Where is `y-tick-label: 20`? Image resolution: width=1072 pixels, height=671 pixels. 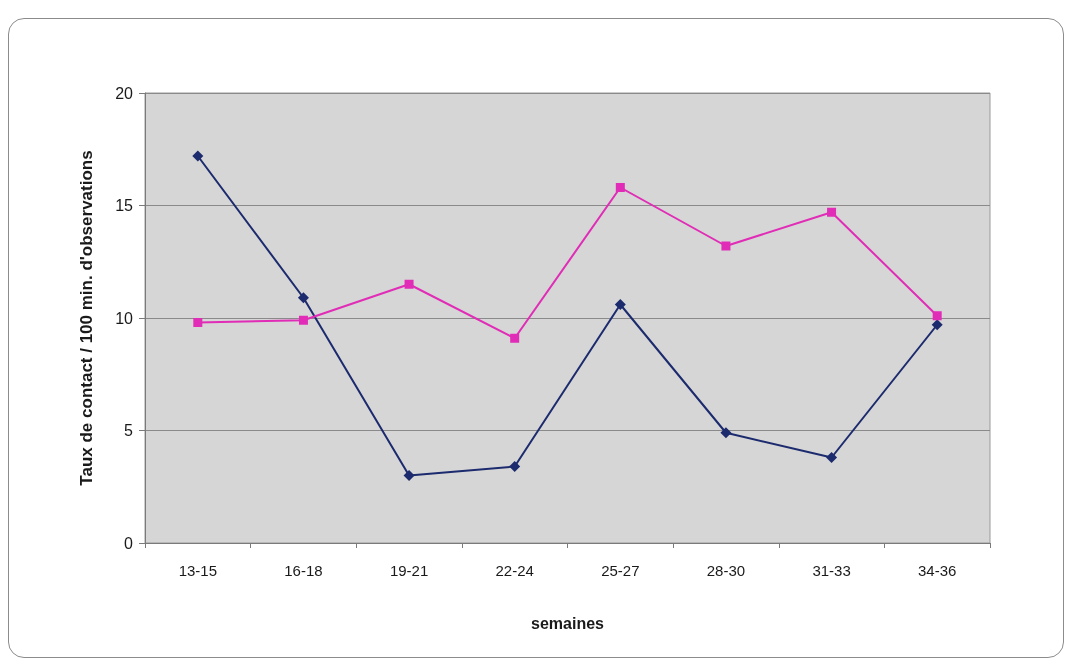 y-tick-label: 20 is located at coordinates (124, 93).